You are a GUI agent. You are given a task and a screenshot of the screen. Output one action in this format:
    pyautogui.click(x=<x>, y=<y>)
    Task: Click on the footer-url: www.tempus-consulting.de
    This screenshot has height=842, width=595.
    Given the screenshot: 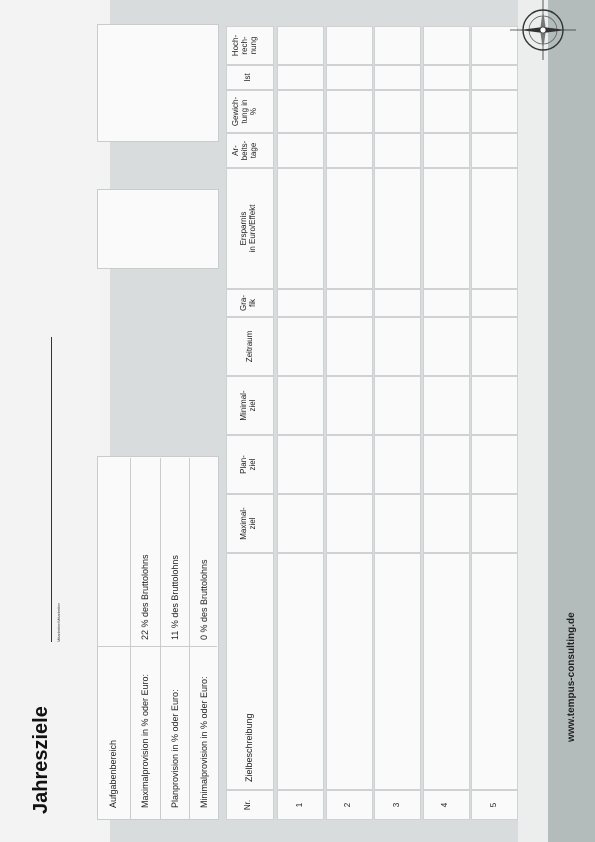 What is the action you would take?
    pyautogui.click(x=571, y=677)
    